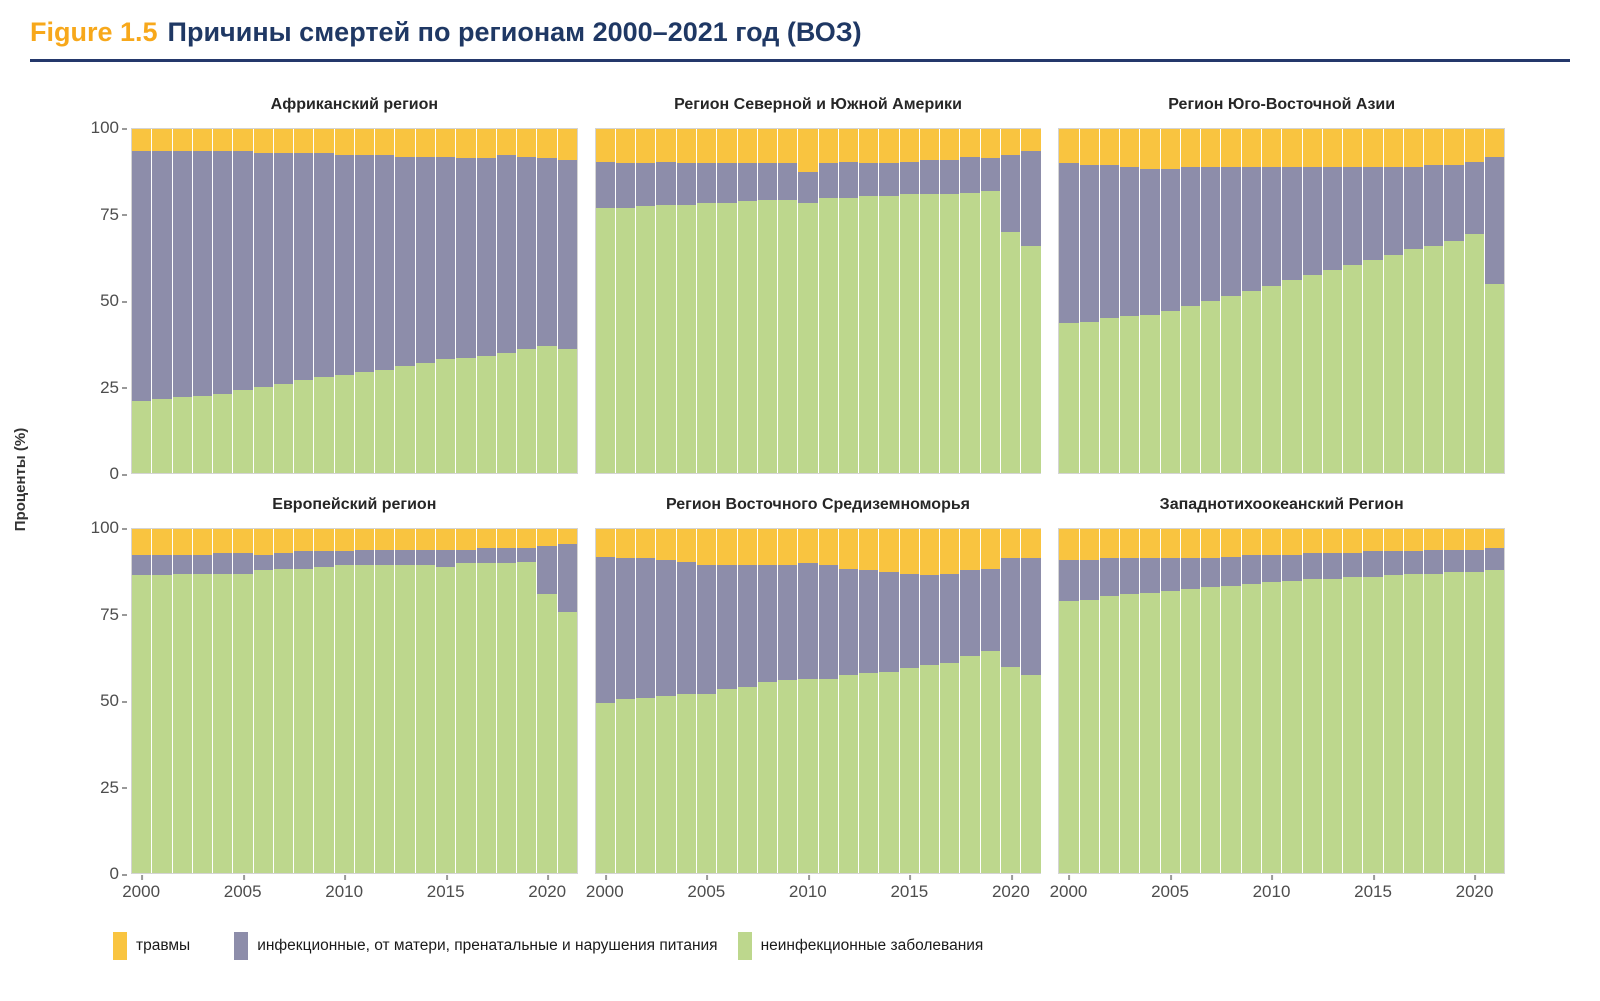 Image resolution: width=1600 pixels, height=1001 pixels. Describe the element at coordinates (223, 701) in the screenshot. I see `stacked-bar-2004` at that location.